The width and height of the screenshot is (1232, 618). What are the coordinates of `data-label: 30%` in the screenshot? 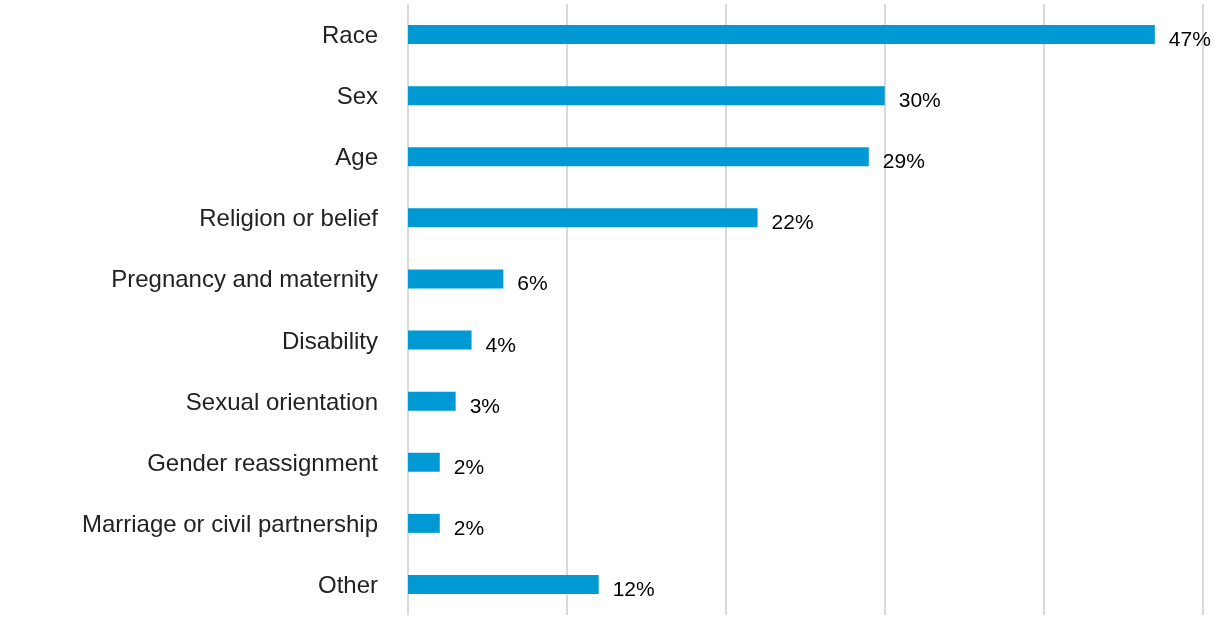 It's located at (919, 100).